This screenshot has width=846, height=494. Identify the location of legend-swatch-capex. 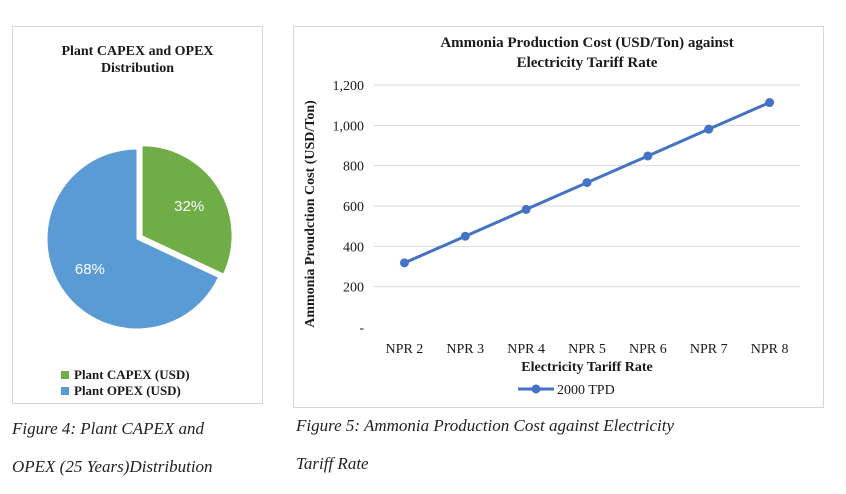
(65, 375).